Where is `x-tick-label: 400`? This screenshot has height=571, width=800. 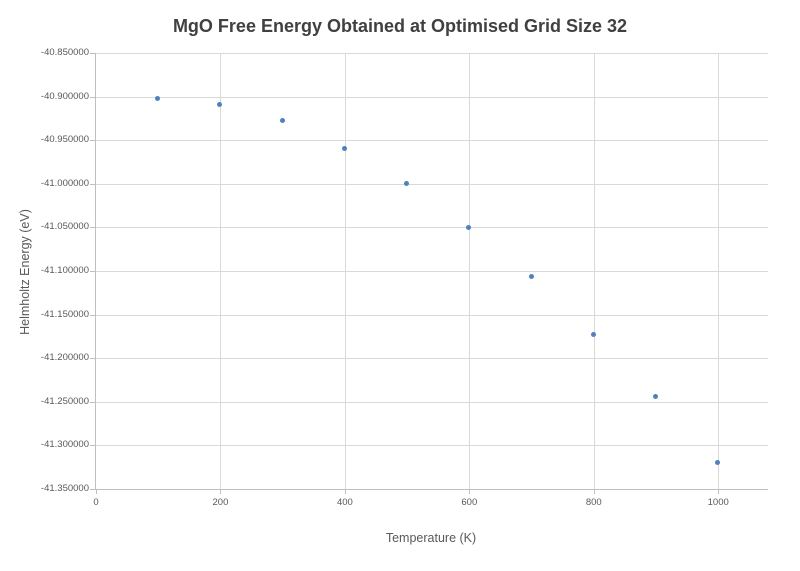
x-tick-label: 400 is located at coordinates (344, 502).